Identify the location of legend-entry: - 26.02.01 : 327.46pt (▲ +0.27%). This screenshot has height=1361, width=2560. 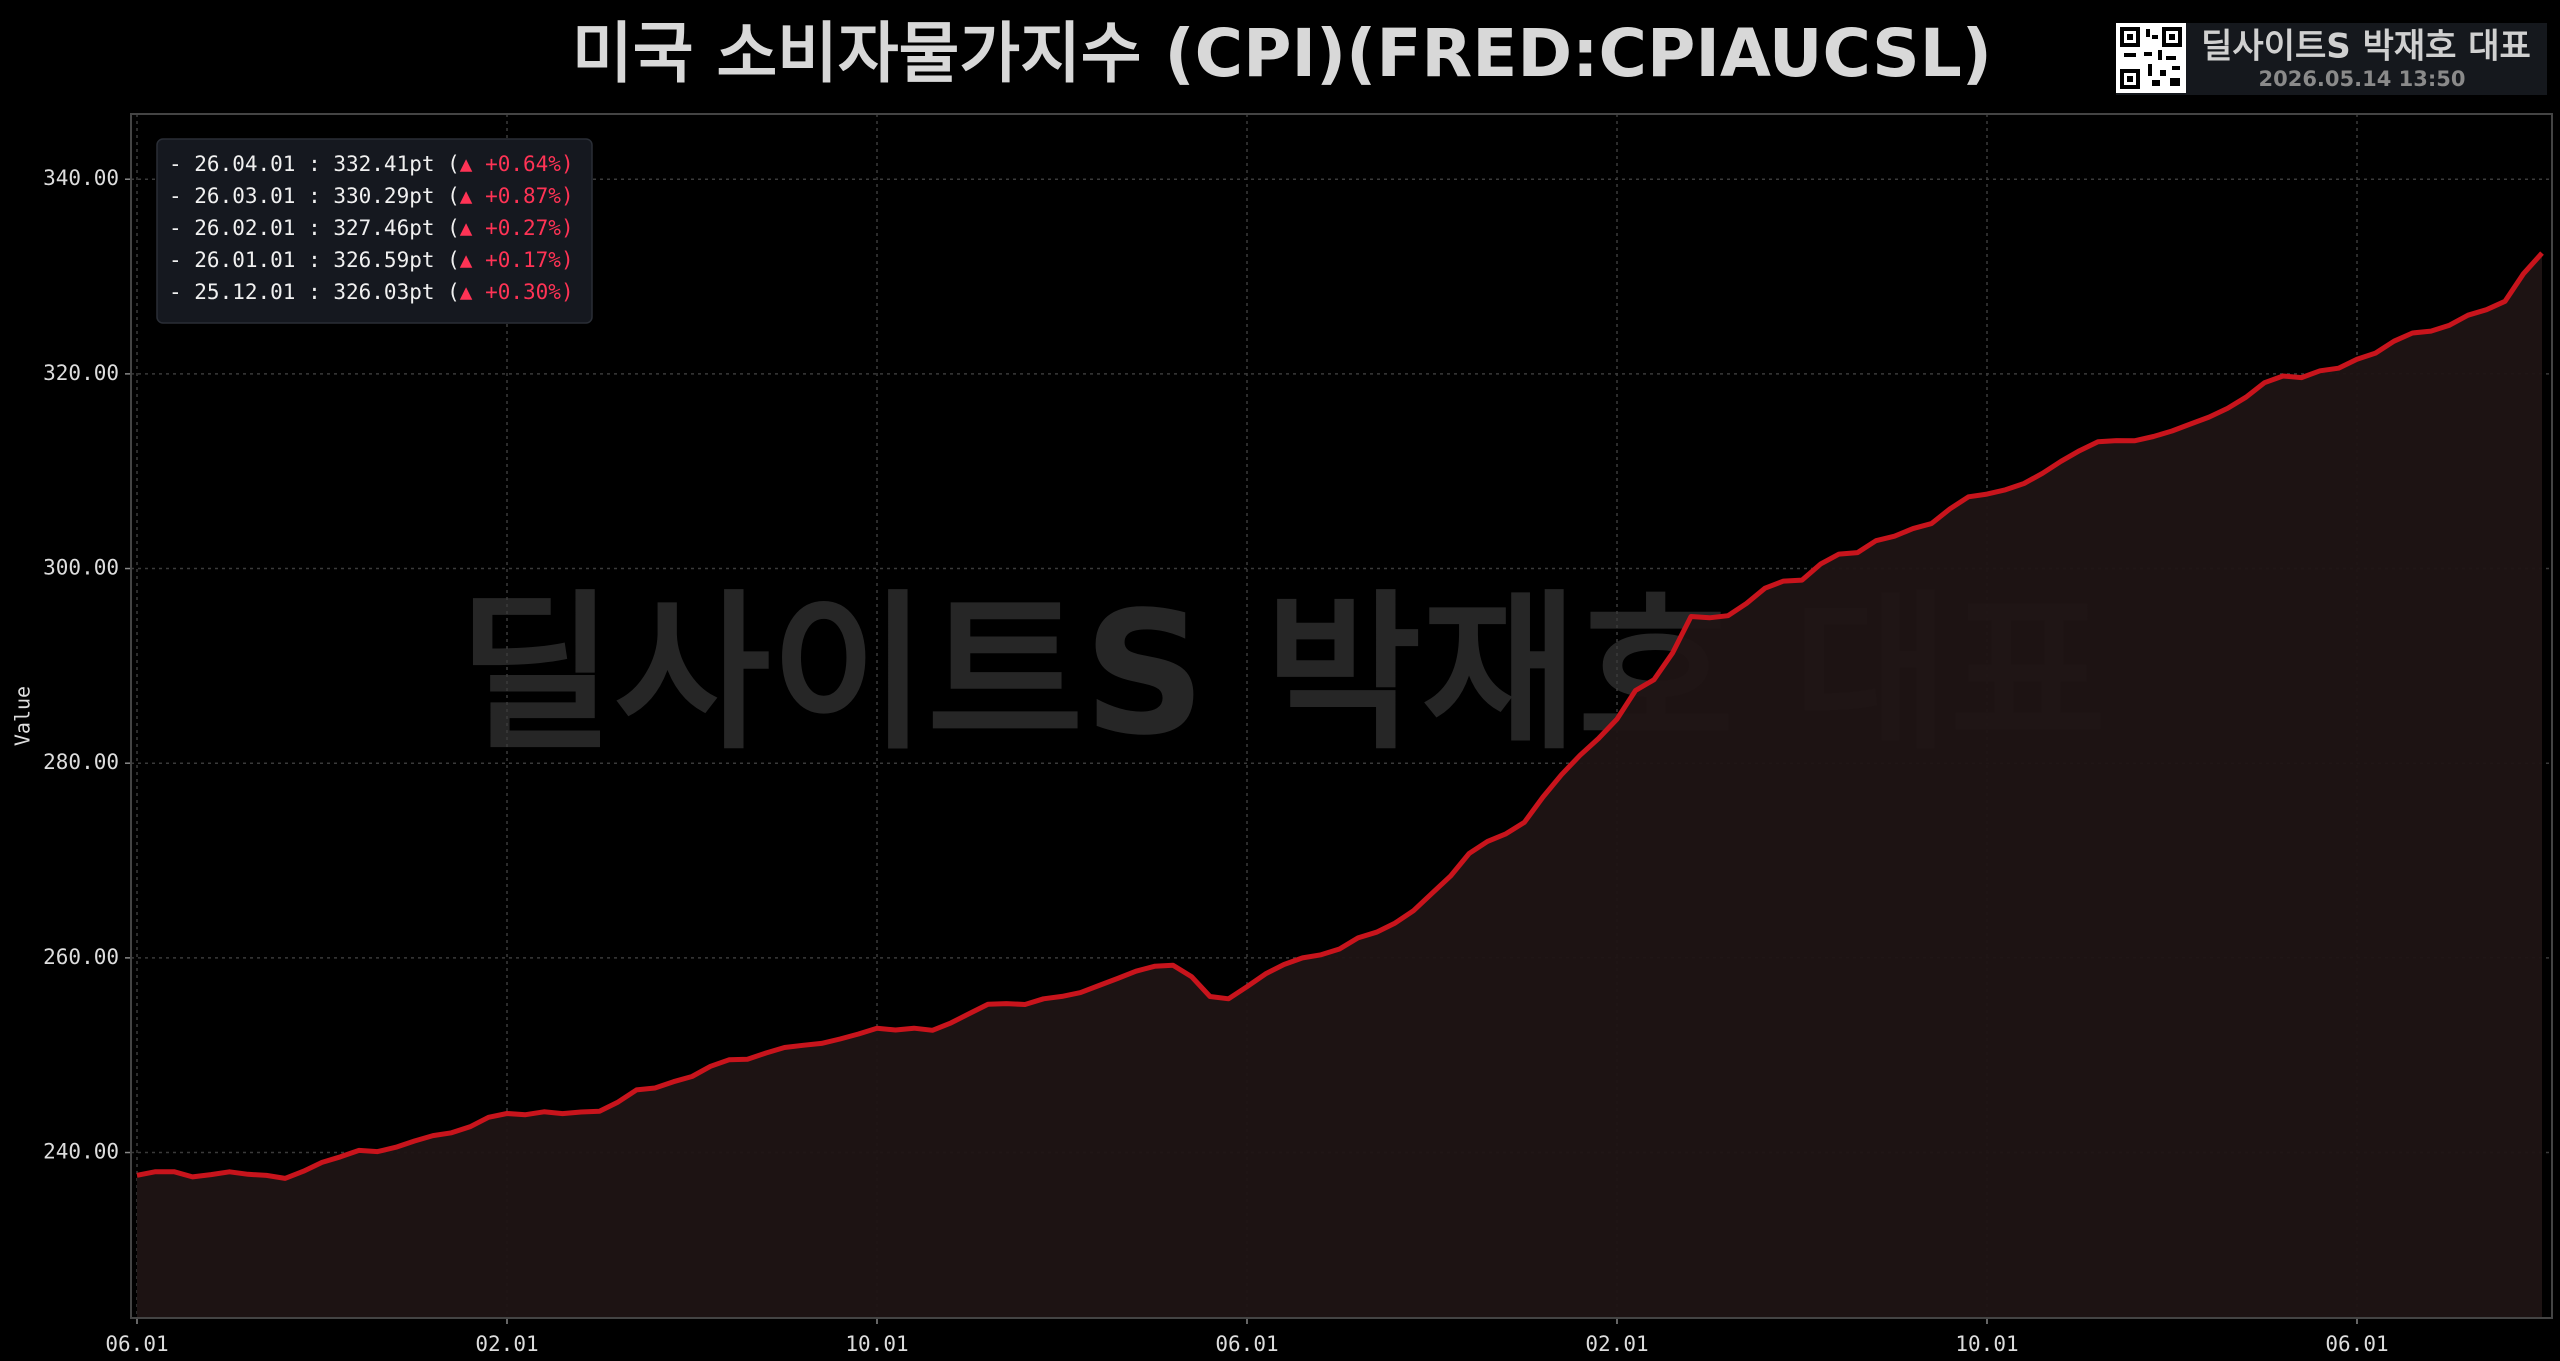
(371, 228).